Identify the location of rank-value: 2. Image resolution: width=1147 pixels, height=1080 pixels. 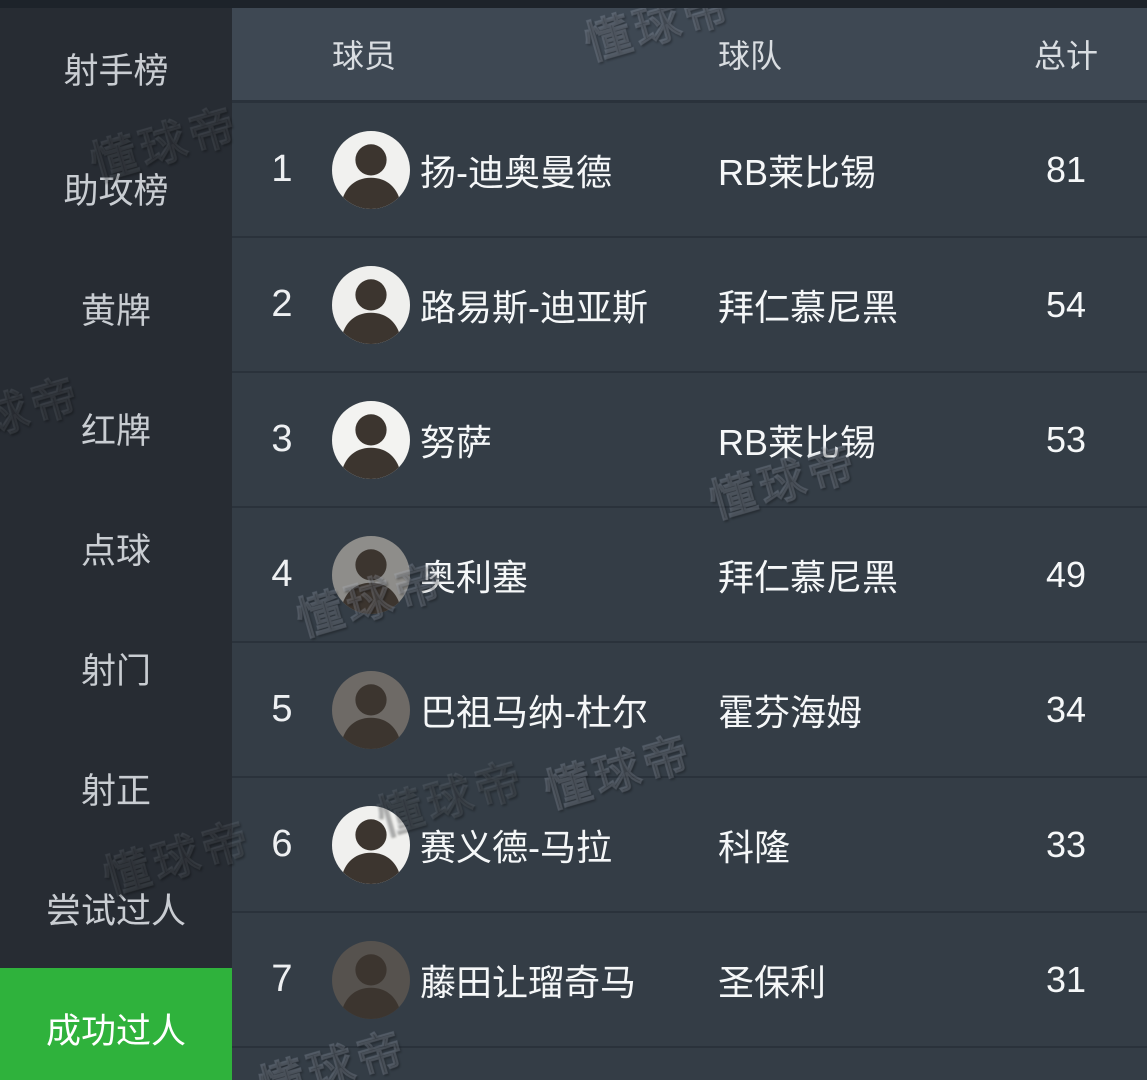
(282, 304).